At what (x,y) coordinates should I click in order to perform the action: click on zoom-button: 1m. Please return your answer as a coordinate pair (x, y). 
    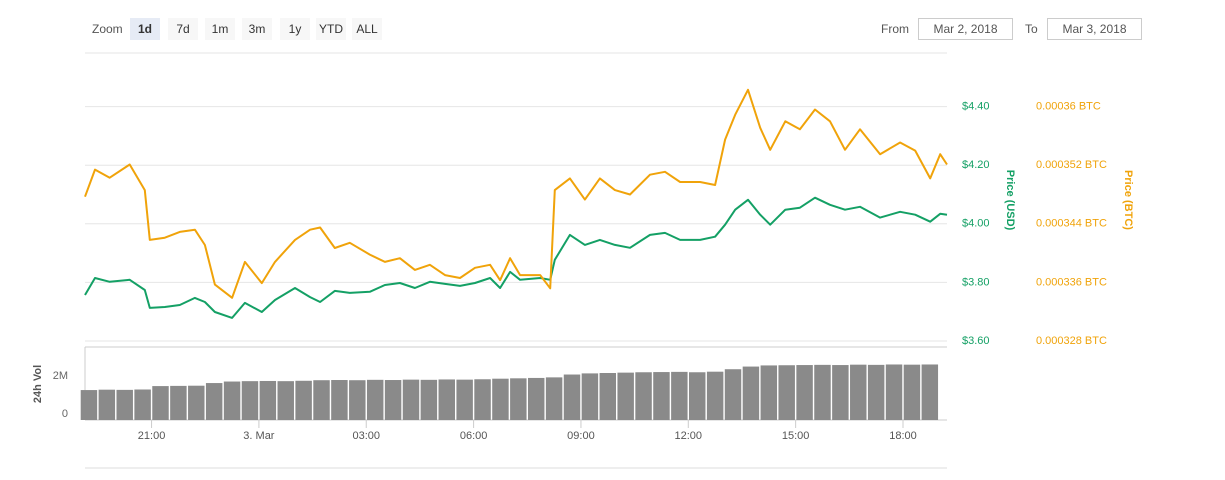
    Looking at the image, I should click on (220, 29).